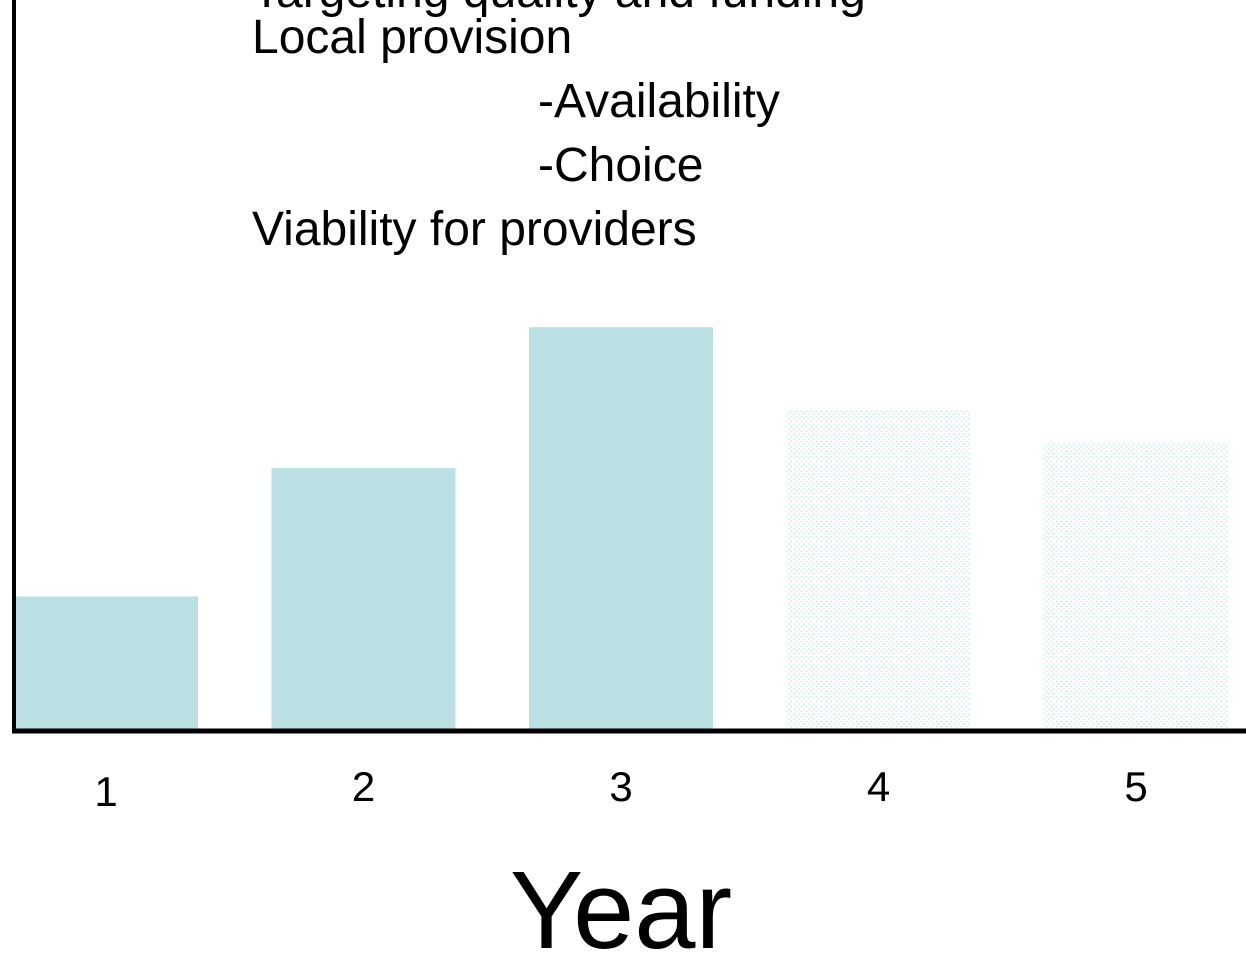 The height and width of the screenshot is (956, 1246). Describe the element at coordinates (621, 902) in the screenshot. I see `x-axis-label: Year` at that location.